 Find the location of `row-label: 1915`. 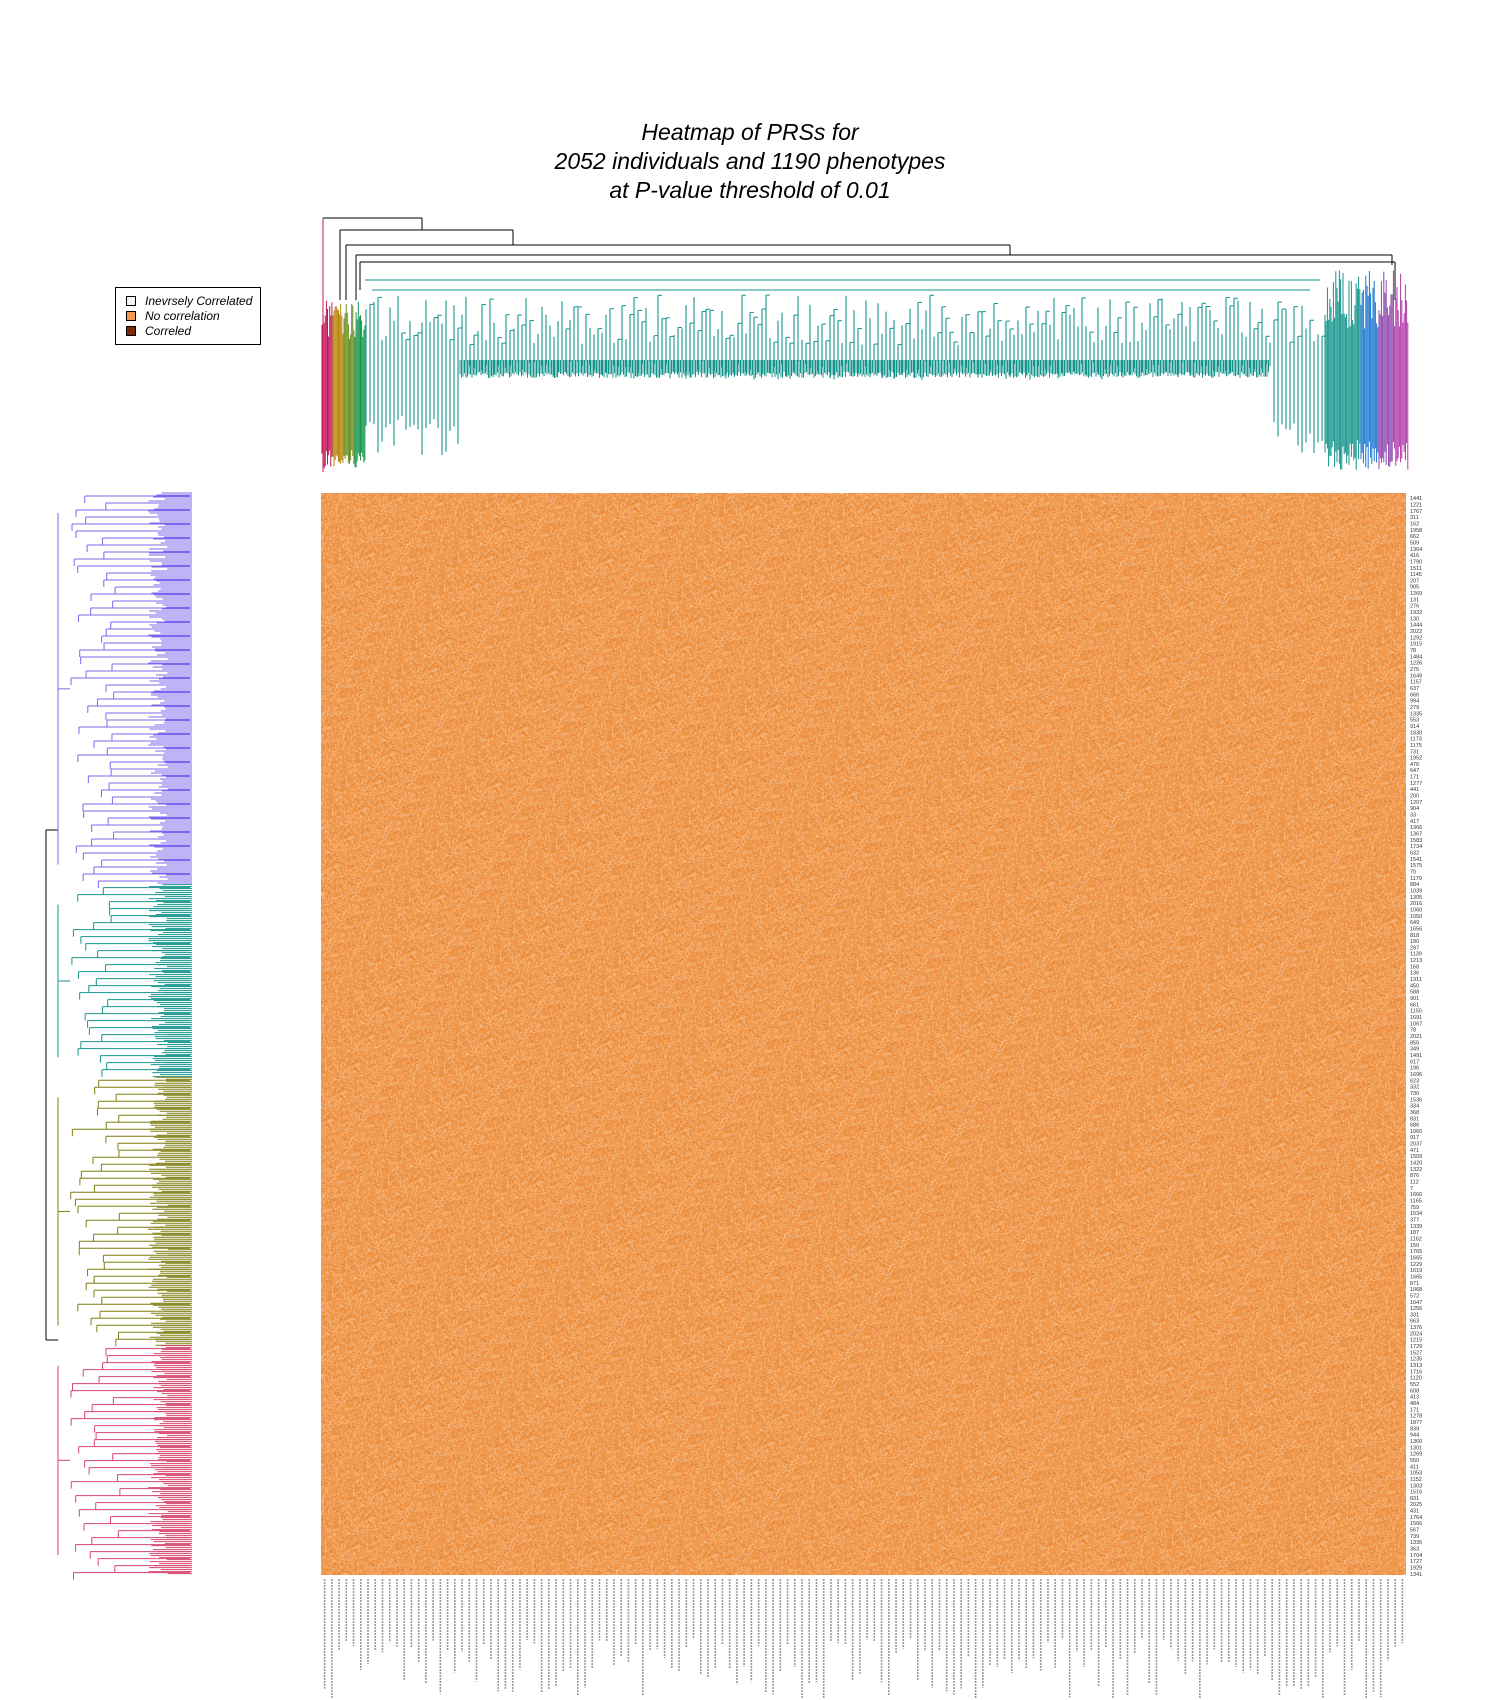

row-label: 1915 is located at coordinates (1416, 645).